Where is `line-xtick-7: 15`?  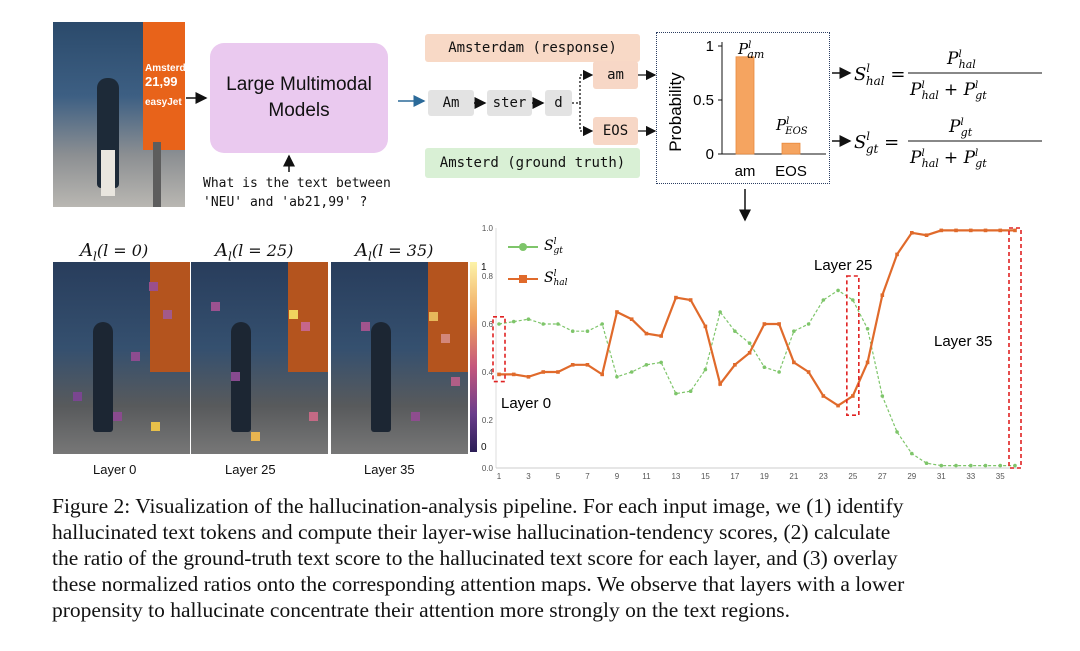 line-xtick-7: 15 is located at coordinates (705, 476).